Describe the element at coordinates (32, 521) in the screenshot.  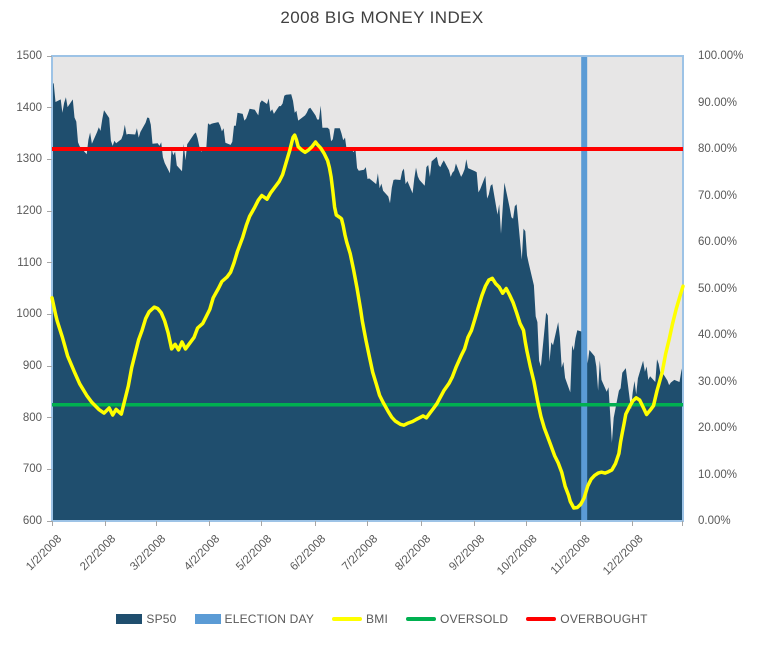
I see `y-axis-left-label: 600` at that location.